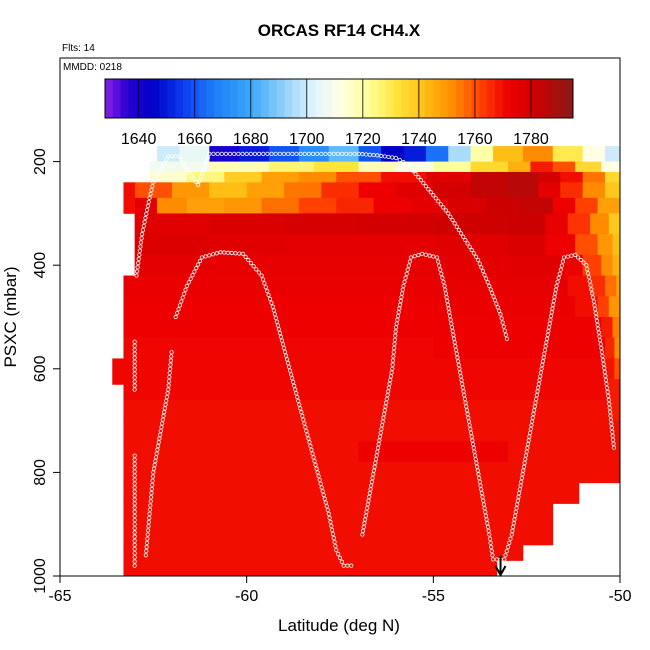  I want to click on colorbar-tick-label: 1760, so click(475, 139).